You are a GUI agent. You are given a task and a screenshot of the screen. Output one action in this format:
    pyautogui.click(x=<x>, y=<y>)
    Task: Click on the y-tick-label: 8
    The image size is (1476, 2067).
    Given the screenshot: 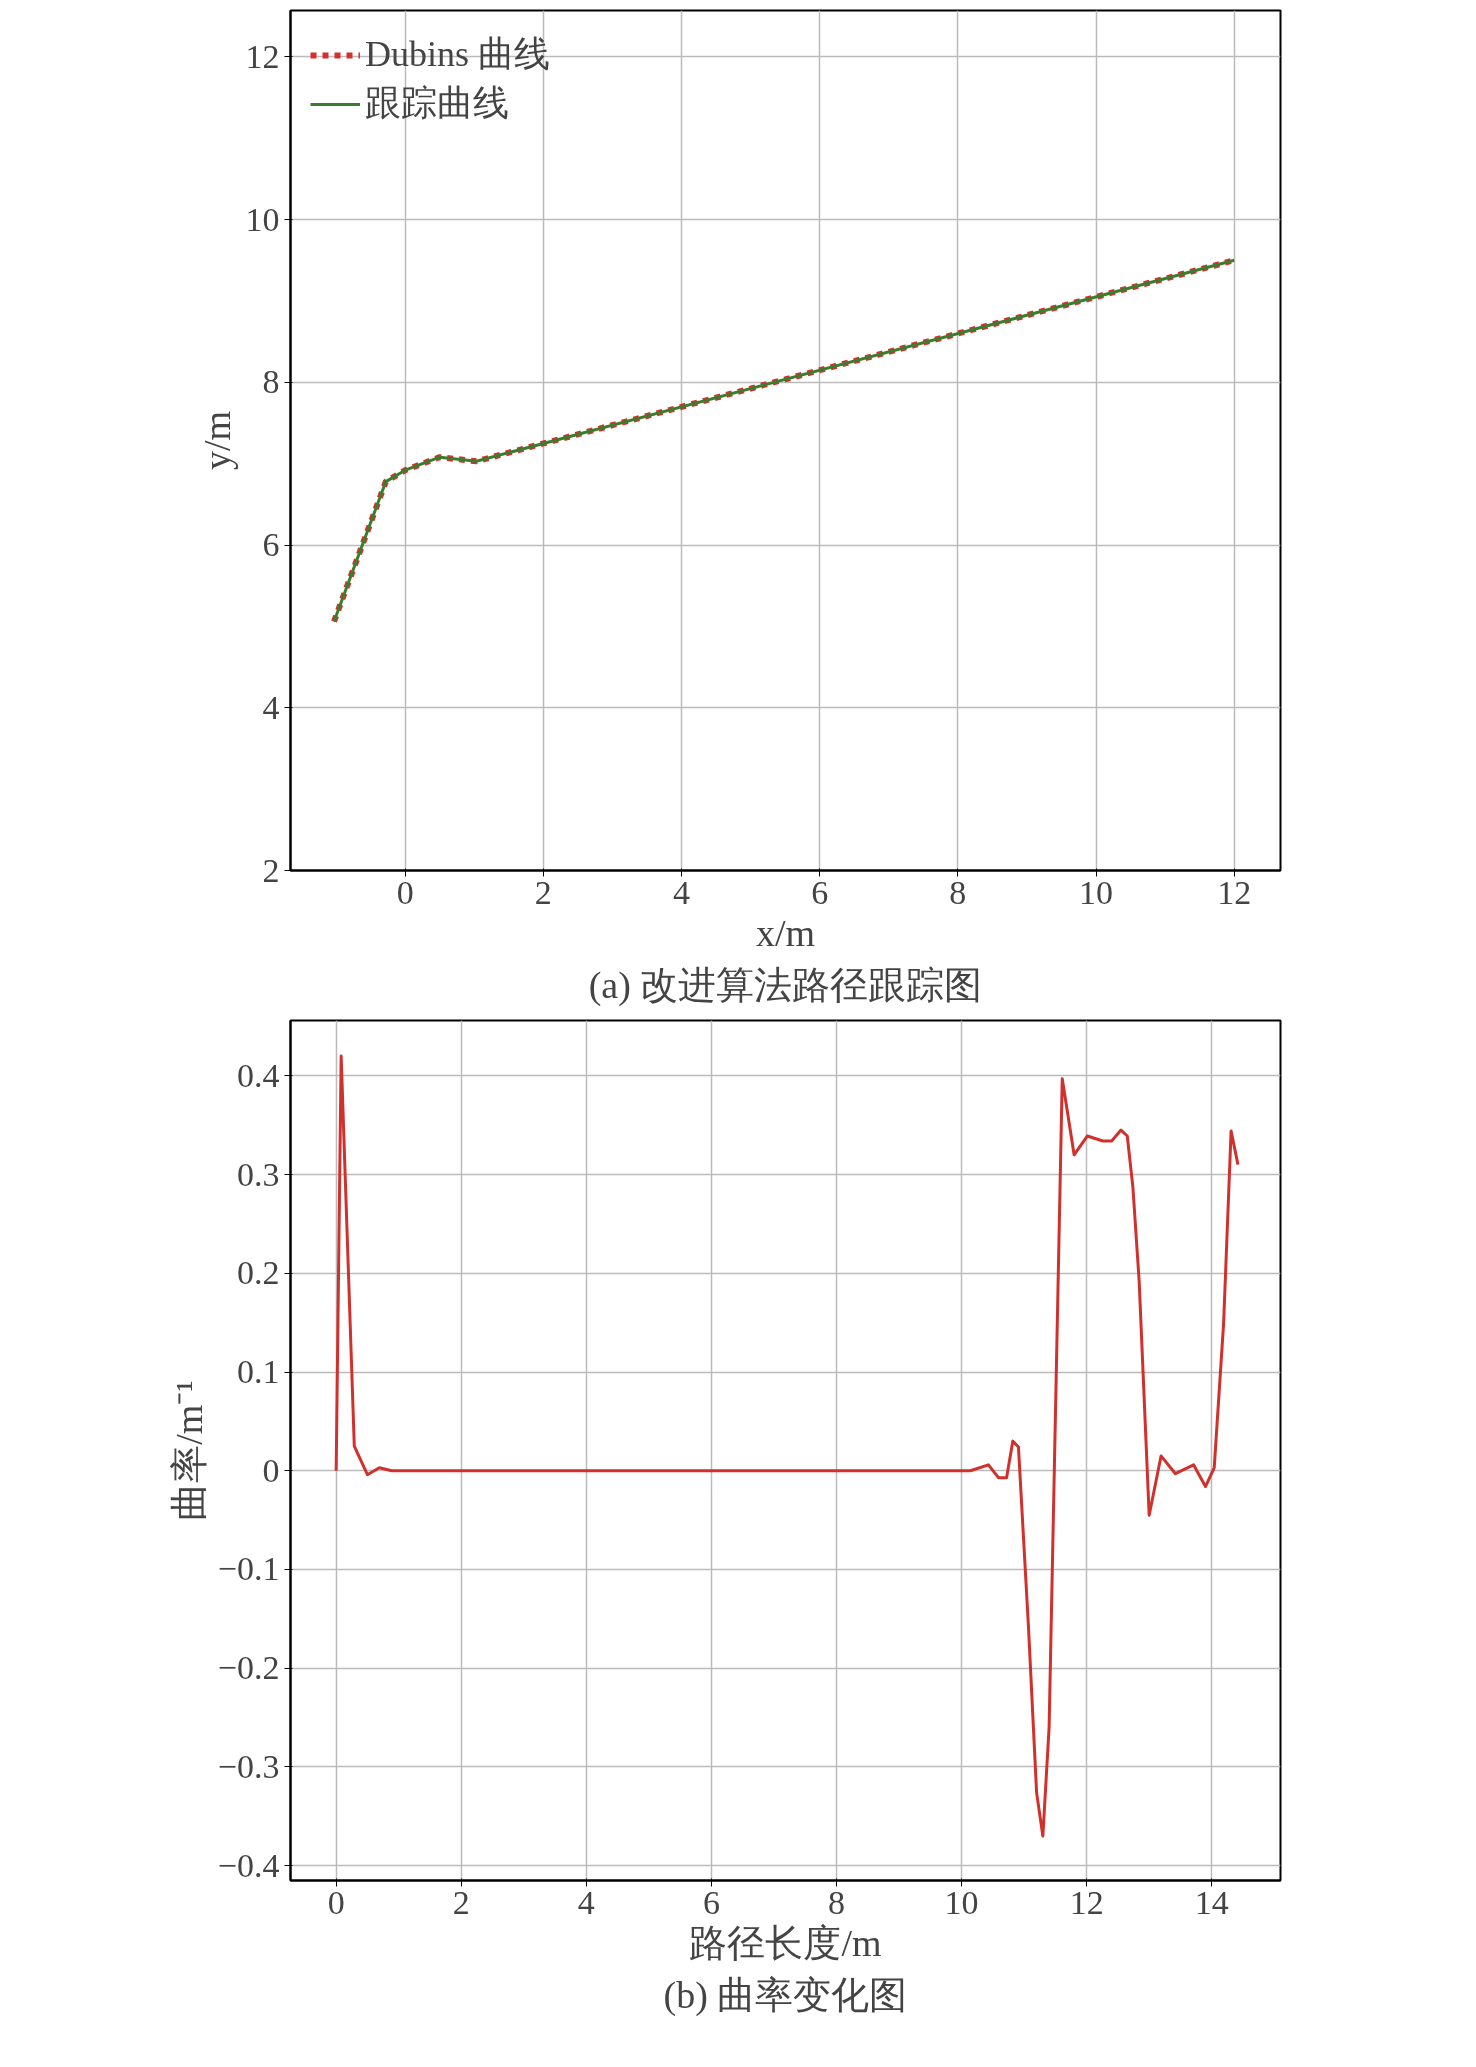 What is the action you would take?
    pyautogui.click(x=271, y=382)
    